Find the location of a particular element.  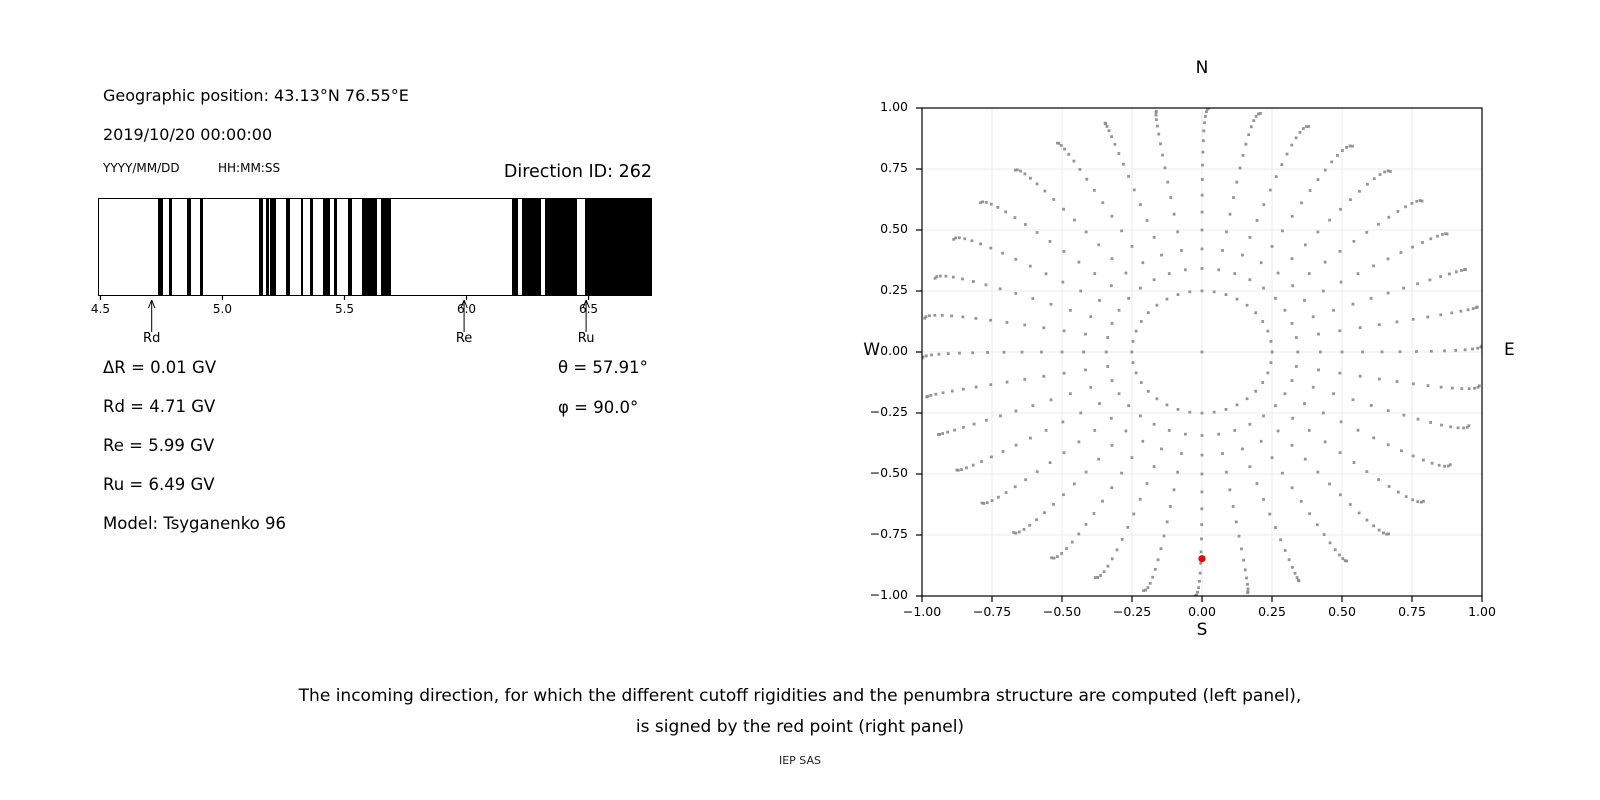

compass-south-label: S is located at coordinates (1202, 630).